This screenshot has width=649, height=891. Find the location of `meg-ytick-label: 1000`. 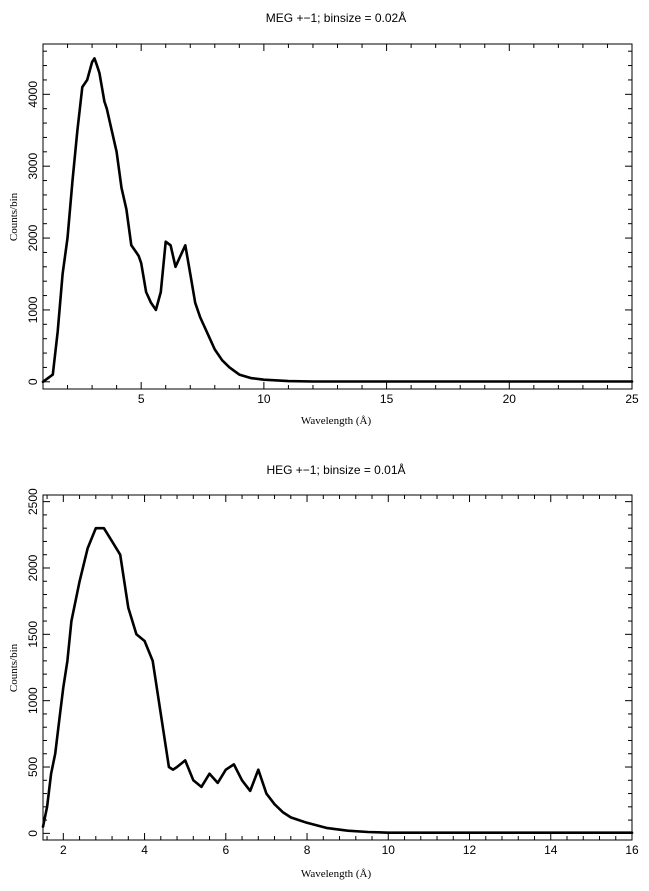

meg-ytick-label: 1000 is located at coordinates (33, 309).